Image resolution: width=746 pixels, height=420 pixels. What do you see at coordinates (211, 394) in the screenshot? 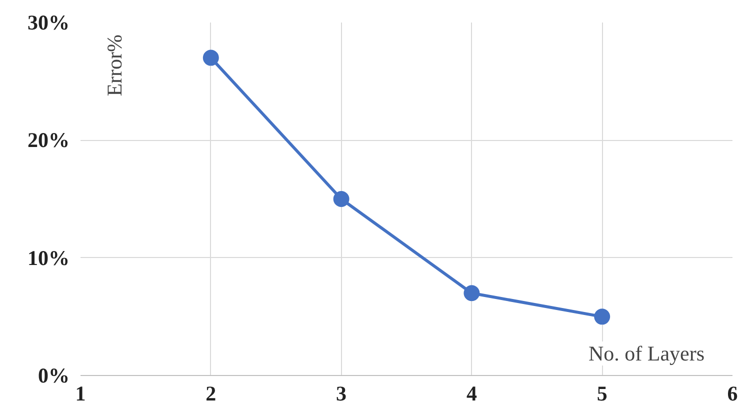
I see `x-tick-label: 2` at bounding box center [211, 394].